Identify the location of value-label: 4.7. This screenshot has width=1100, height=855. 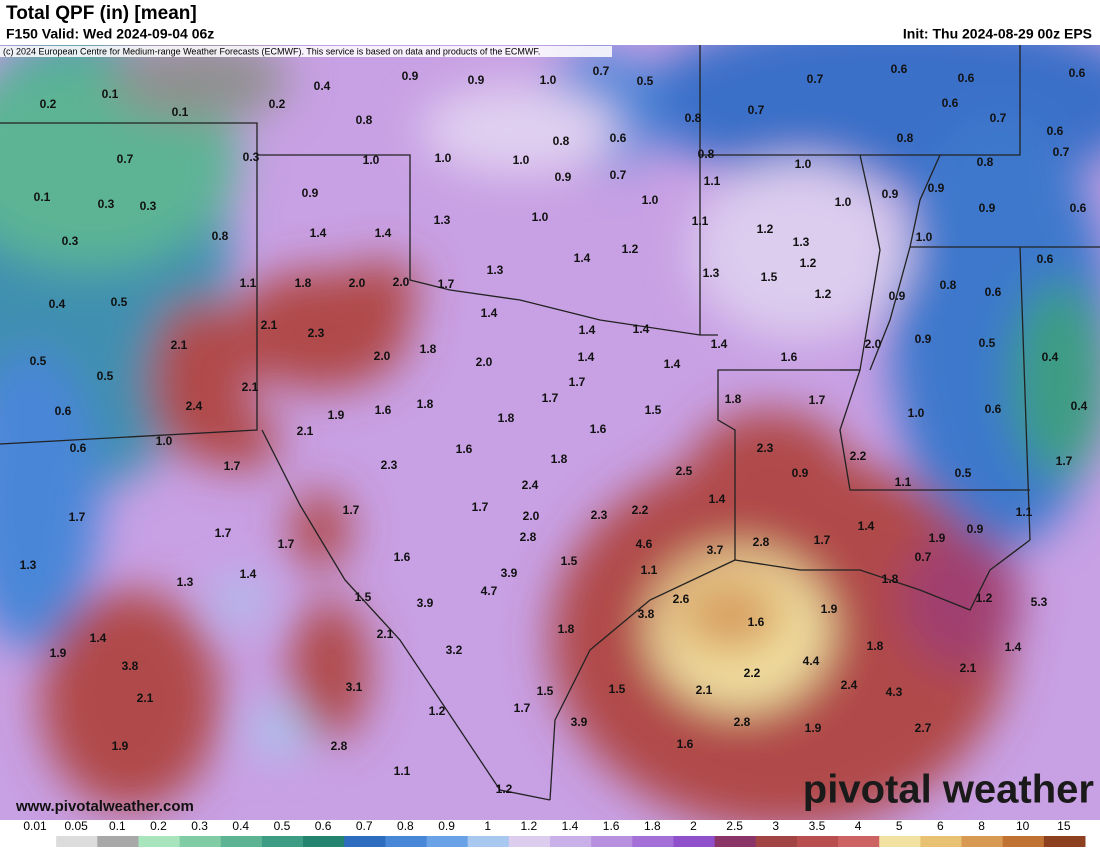
(489, 591).